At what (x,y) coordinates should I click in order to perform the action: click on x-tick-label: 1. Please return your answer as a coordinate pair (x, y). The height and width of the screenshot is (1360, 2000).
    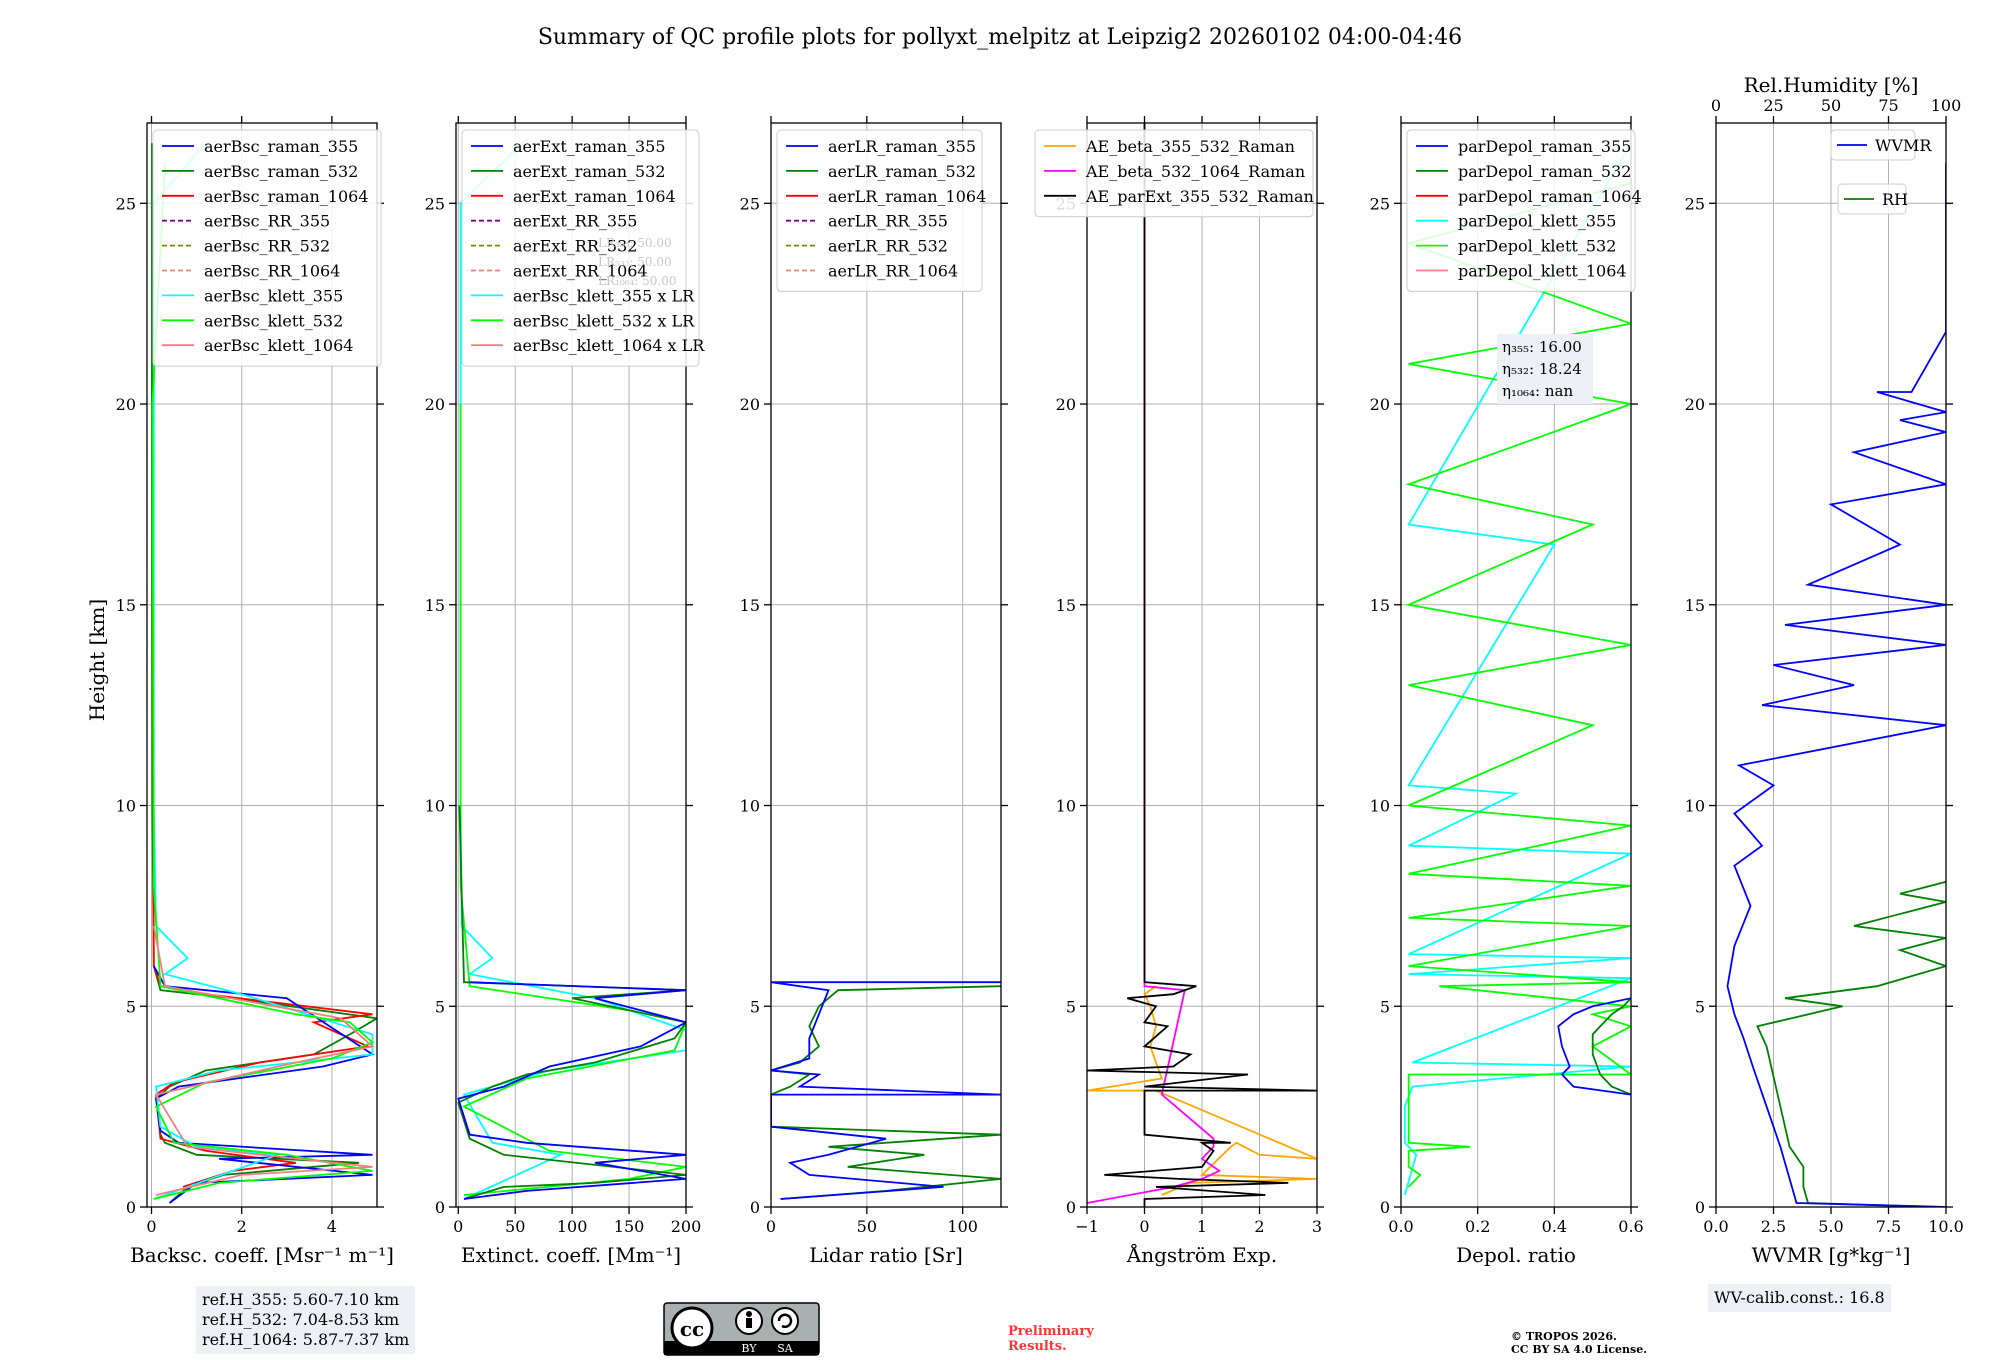
    Looking at the image, I should click on (1202, 1226).